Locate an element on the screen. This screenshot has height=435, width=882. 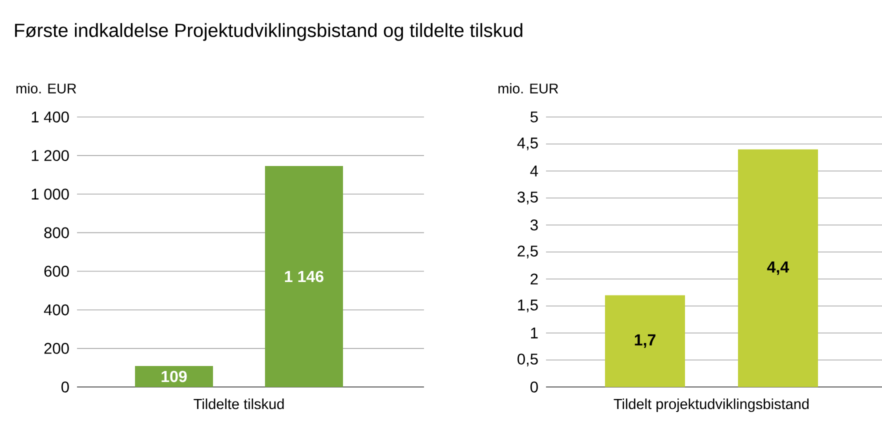
y-tick-label: 4,5 is located at coordinates (527, 144).